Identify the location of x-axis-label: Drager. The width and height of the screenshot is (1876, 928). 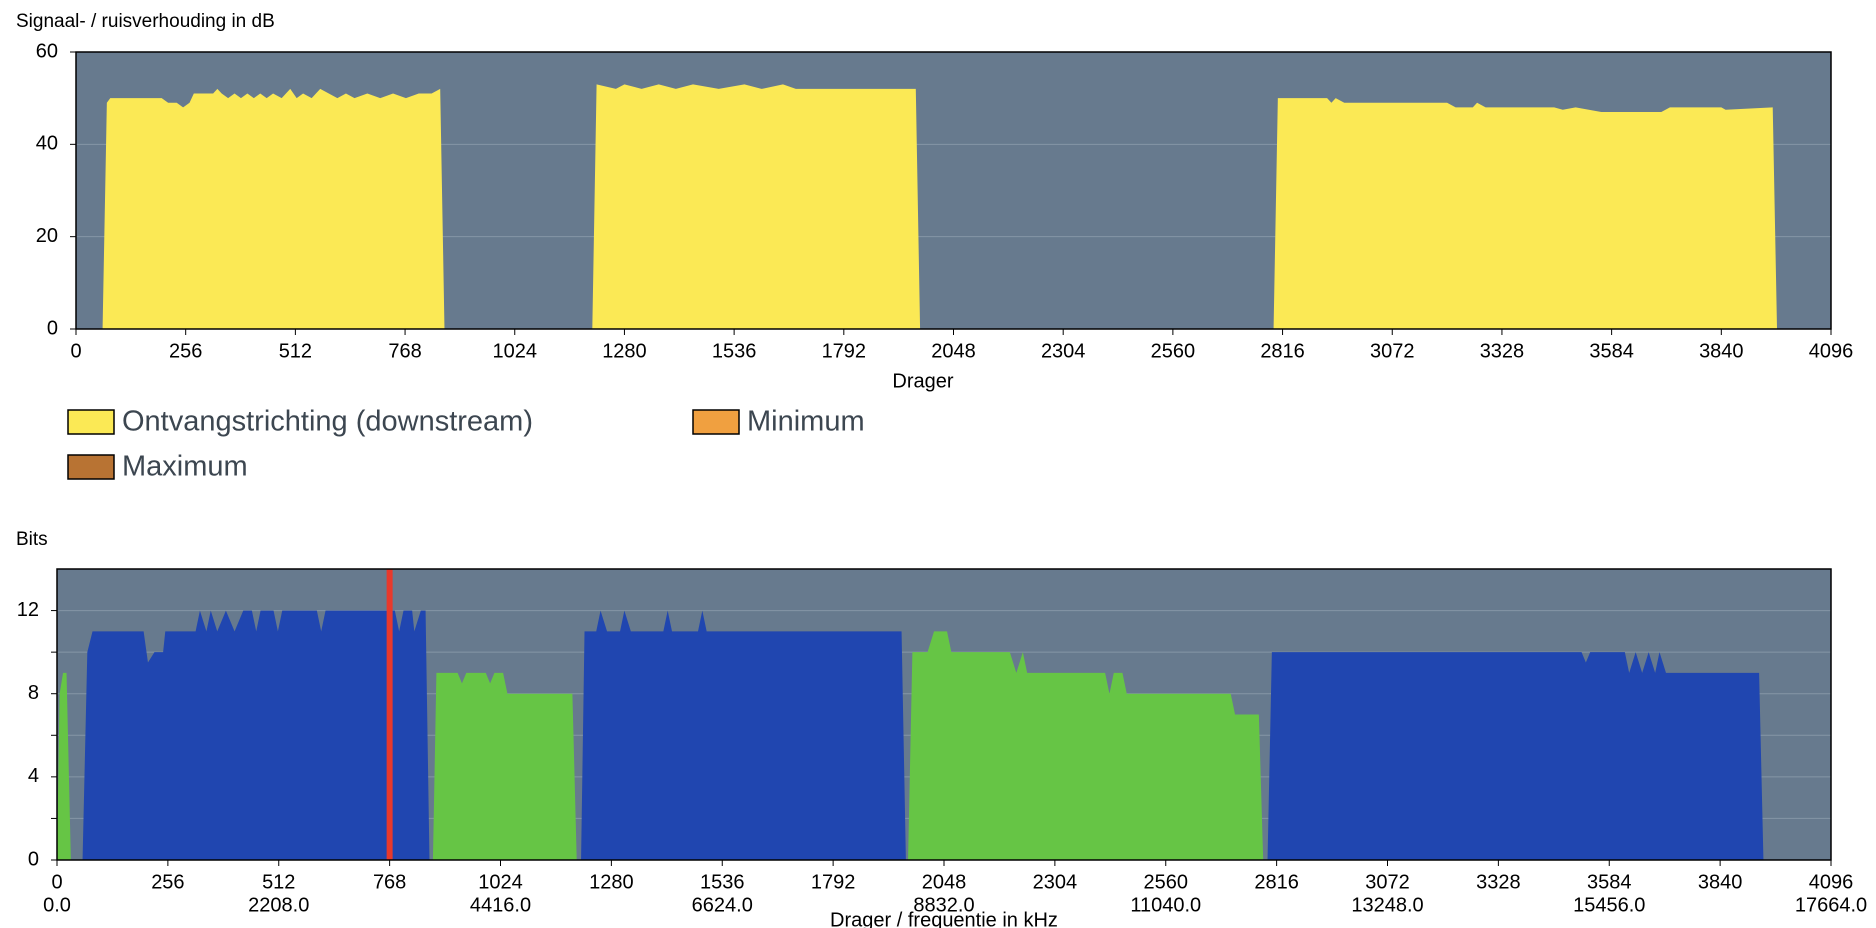
(922, 381).